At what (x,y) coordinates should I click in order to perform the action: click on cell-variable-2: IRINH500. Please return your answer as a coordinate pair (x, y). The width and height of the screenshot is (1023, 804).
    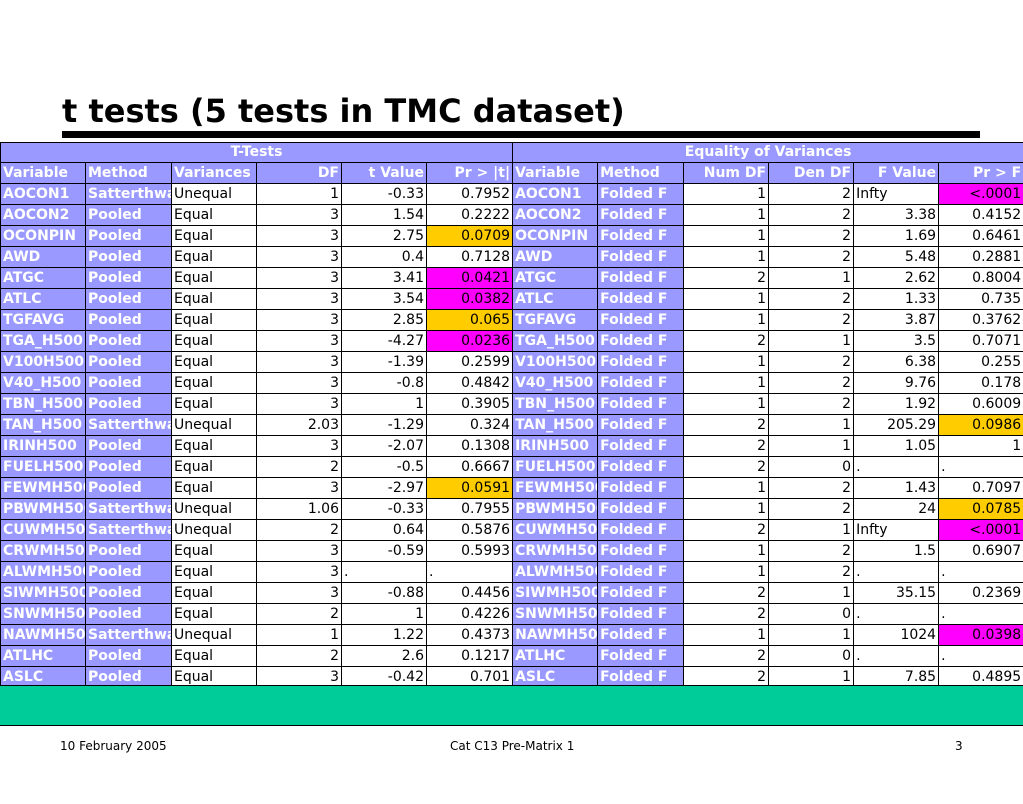
    Looking at the image, I should click on (555, 446).